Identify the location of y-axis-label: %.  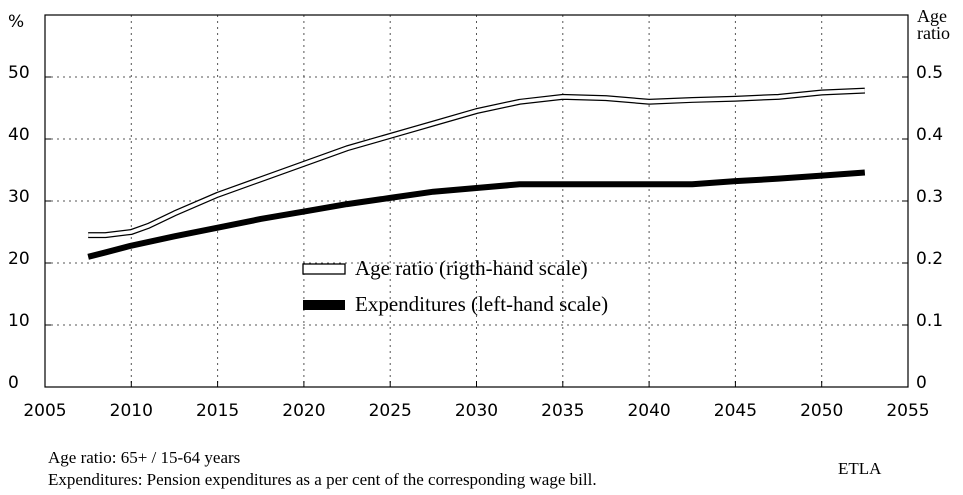
(16, 22).